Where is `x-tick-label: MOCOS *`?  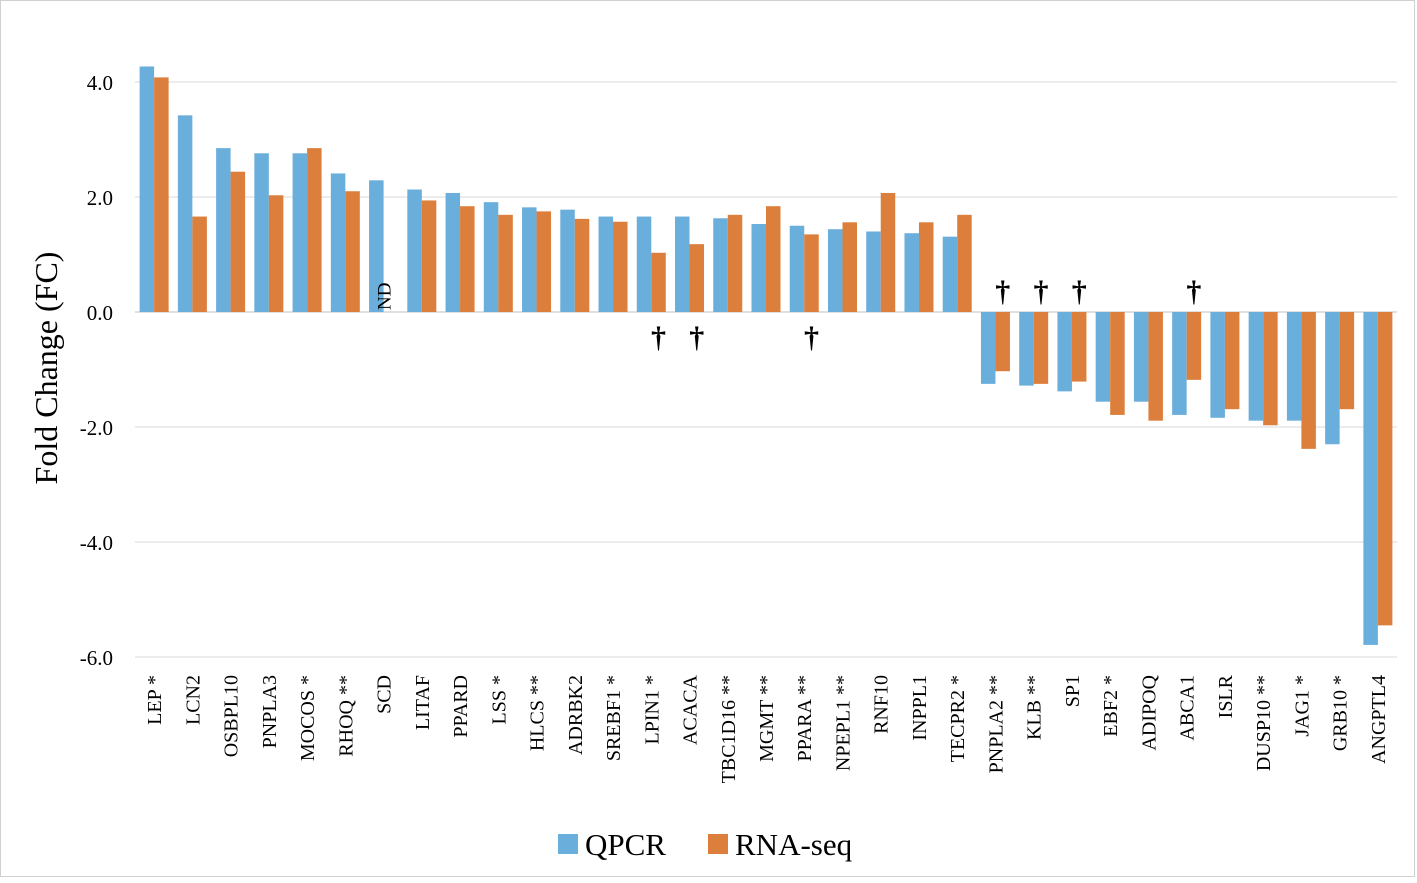 x-tick-label: MOCOS * is located at coordinates (308, 718).